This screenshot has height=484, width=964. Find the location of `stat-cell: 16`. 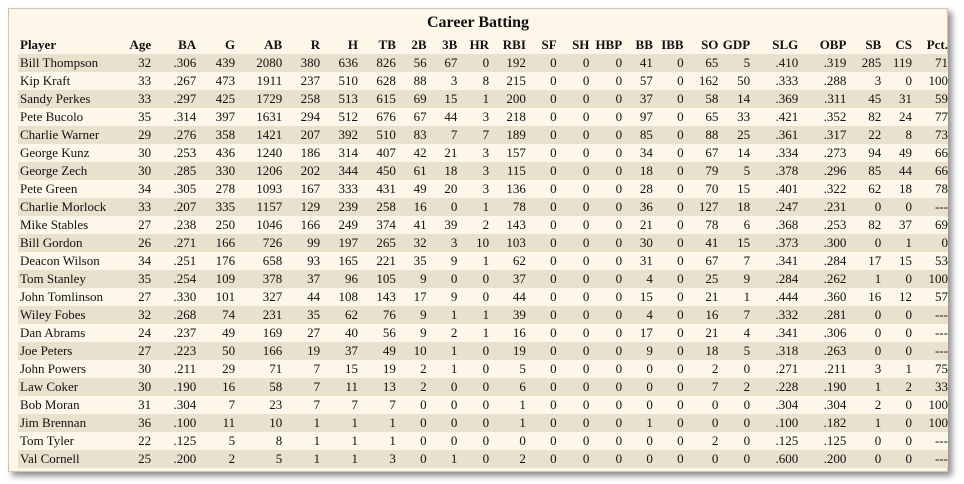

stat-cell: 16 is located at coordinates (712, 314).